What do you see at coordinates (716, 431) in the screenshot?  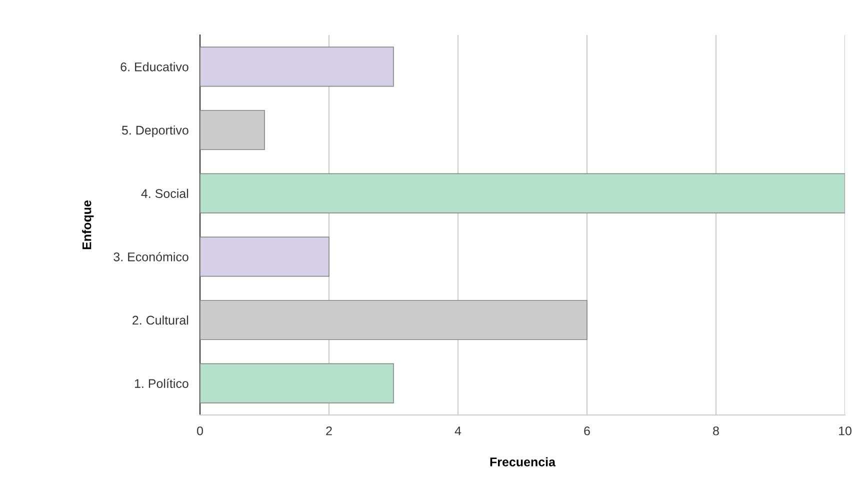 I see `x-tick-label: 8` at bounding box center [716, 431].